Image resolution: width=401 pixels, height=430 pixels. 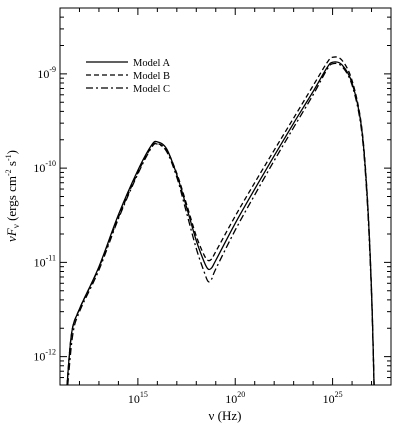 What do you see at coordinates (8, 172) in the screenshot?
I see `y-axis-title-exp1: -2` at bounding box center [8, 172].